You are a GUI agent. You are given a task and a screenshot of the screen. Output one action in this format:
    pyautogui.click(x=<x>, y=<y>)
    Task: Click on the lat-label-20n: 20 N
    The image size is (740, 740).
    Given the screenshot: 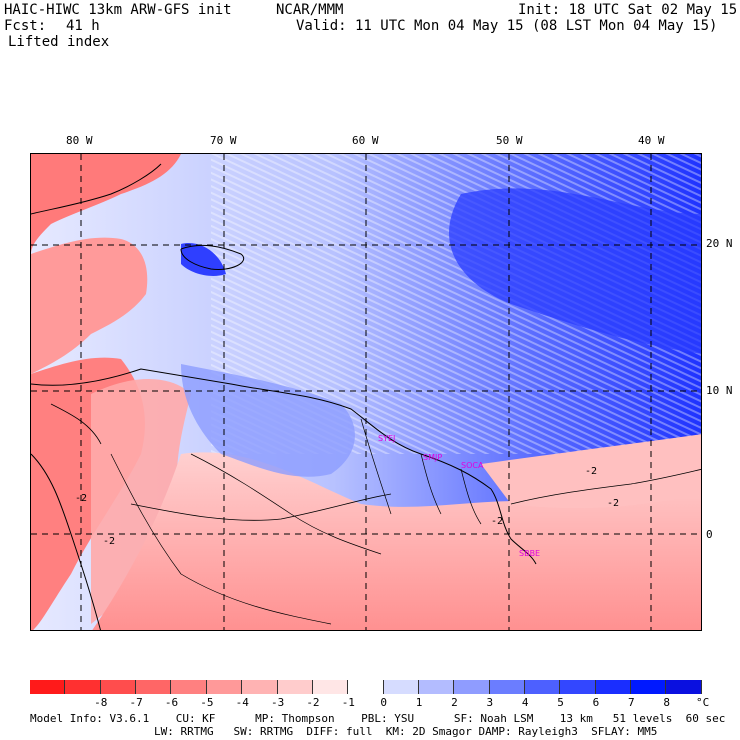 What is the action you would take?
    pyautogui.click(x=719, y=243)
    